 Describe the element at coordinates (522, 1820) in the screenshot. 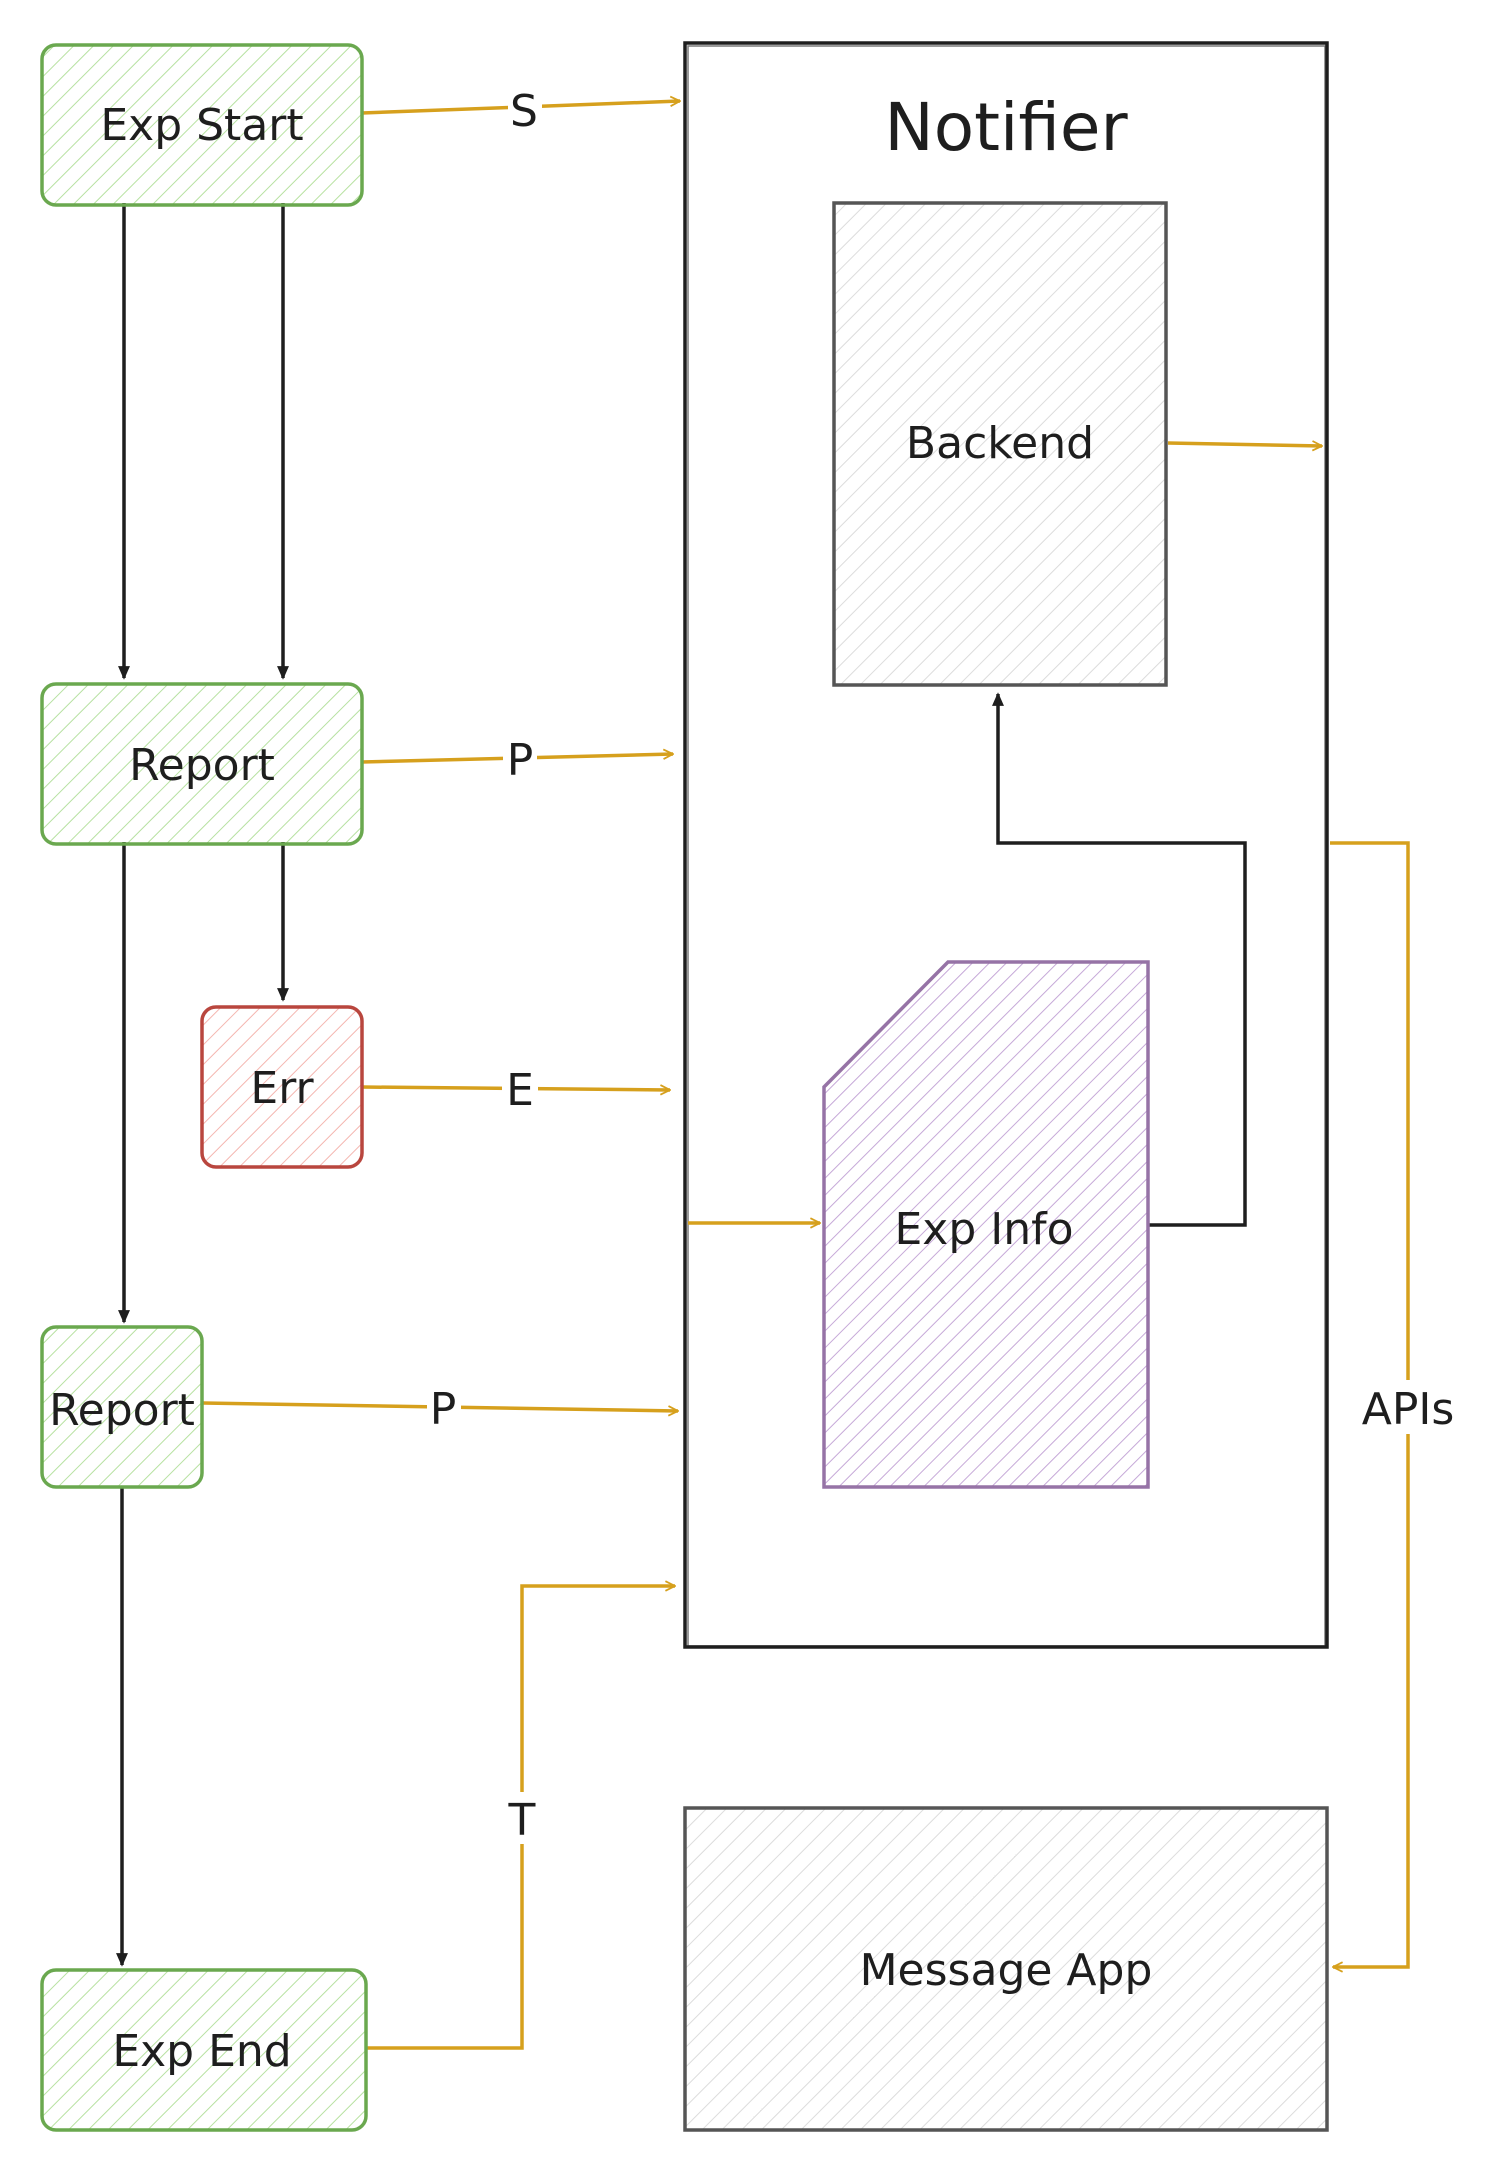

I see `edge-label-end: T` at that location.